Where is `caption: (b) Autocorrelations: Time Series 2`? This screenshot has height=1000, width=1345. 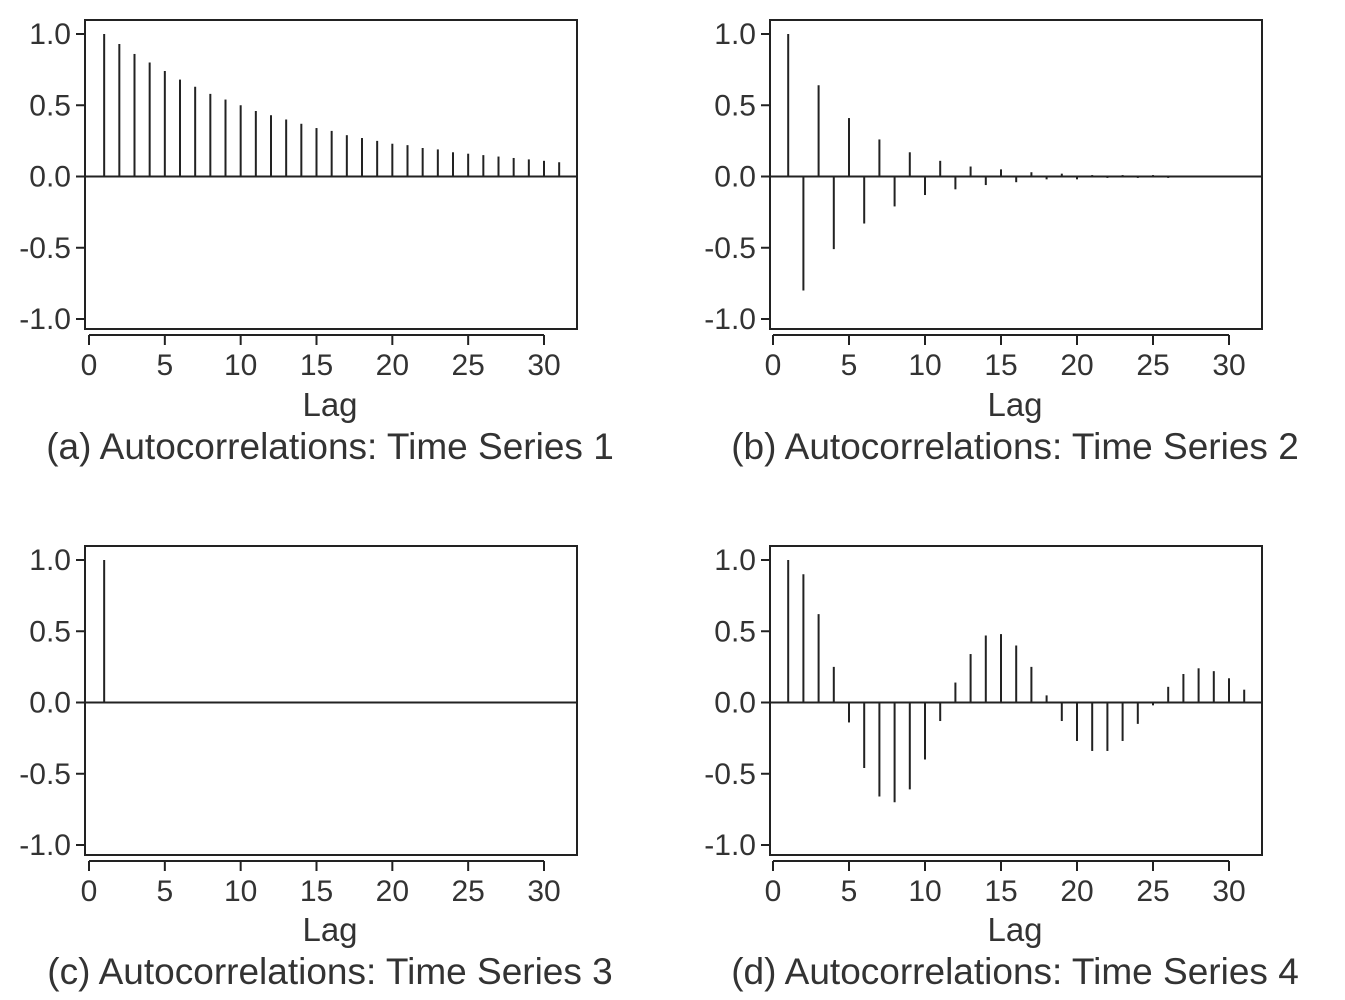
caption: (b) Autocorrelations: Time Series 2 is located at coordinates (1015, 446).